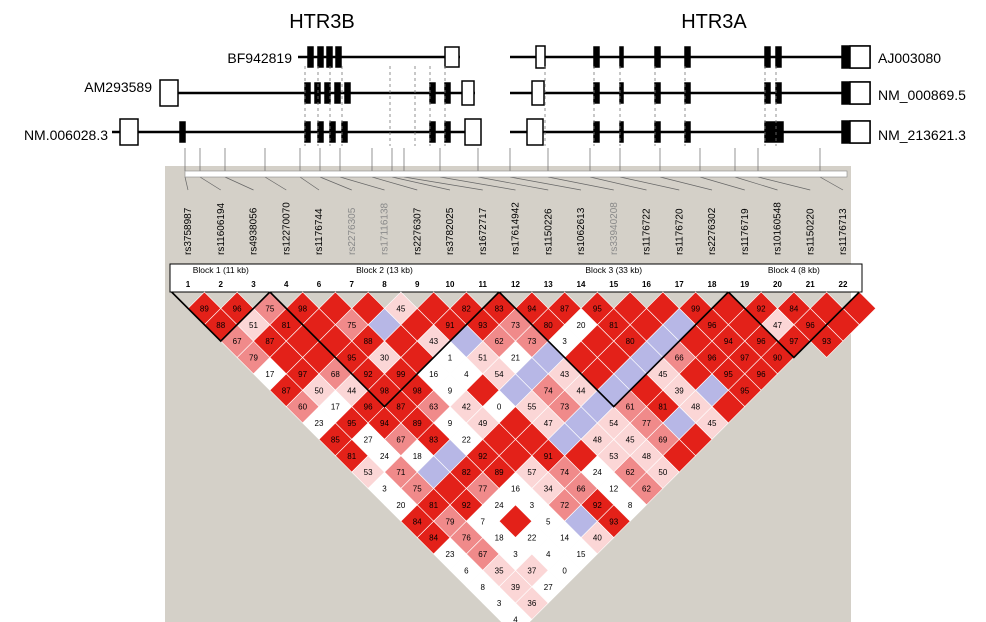  I want to click on snp-label: rs17614942, so click(516, 228).